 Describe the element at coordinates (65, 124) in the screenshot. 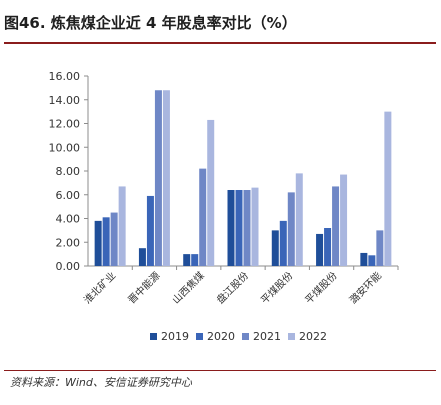

I see `y-tick-label-6: 12.00` at that location.